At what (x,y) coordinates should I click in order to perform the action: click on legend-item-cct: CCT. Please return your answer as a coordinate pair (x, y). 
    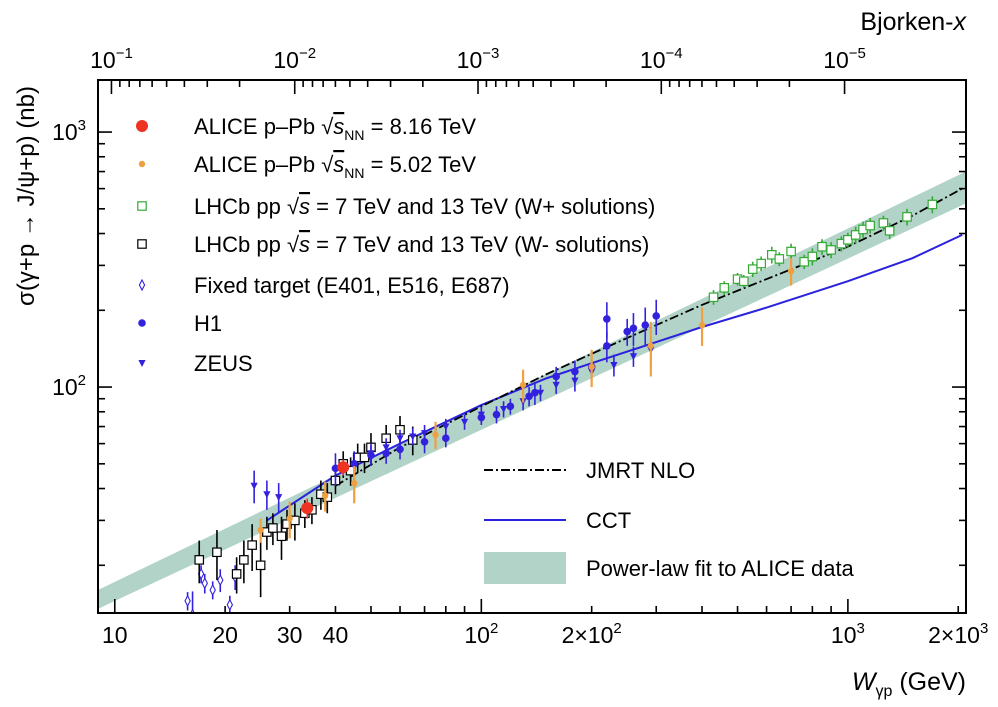
    Looking at the image, I should click on (557, 520).